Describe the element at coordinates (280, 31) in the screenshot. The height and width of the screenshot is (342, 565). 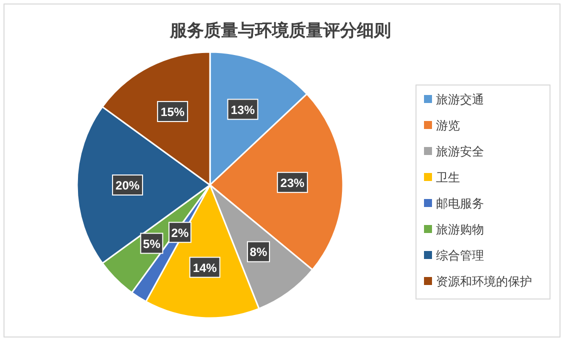
I see `chart-title: 服务质量与环境质量评分细则` at that location.